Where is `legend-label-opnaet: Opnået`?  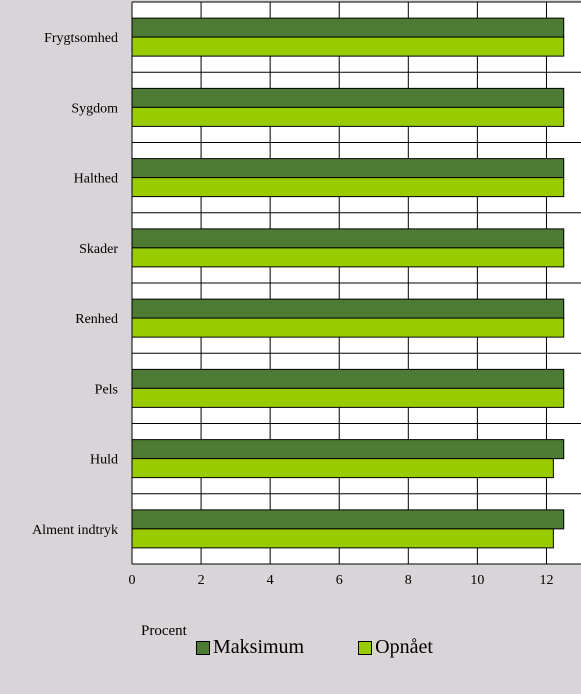 legend-label-opnaet: Opnået is located at coordinates (404, 647).